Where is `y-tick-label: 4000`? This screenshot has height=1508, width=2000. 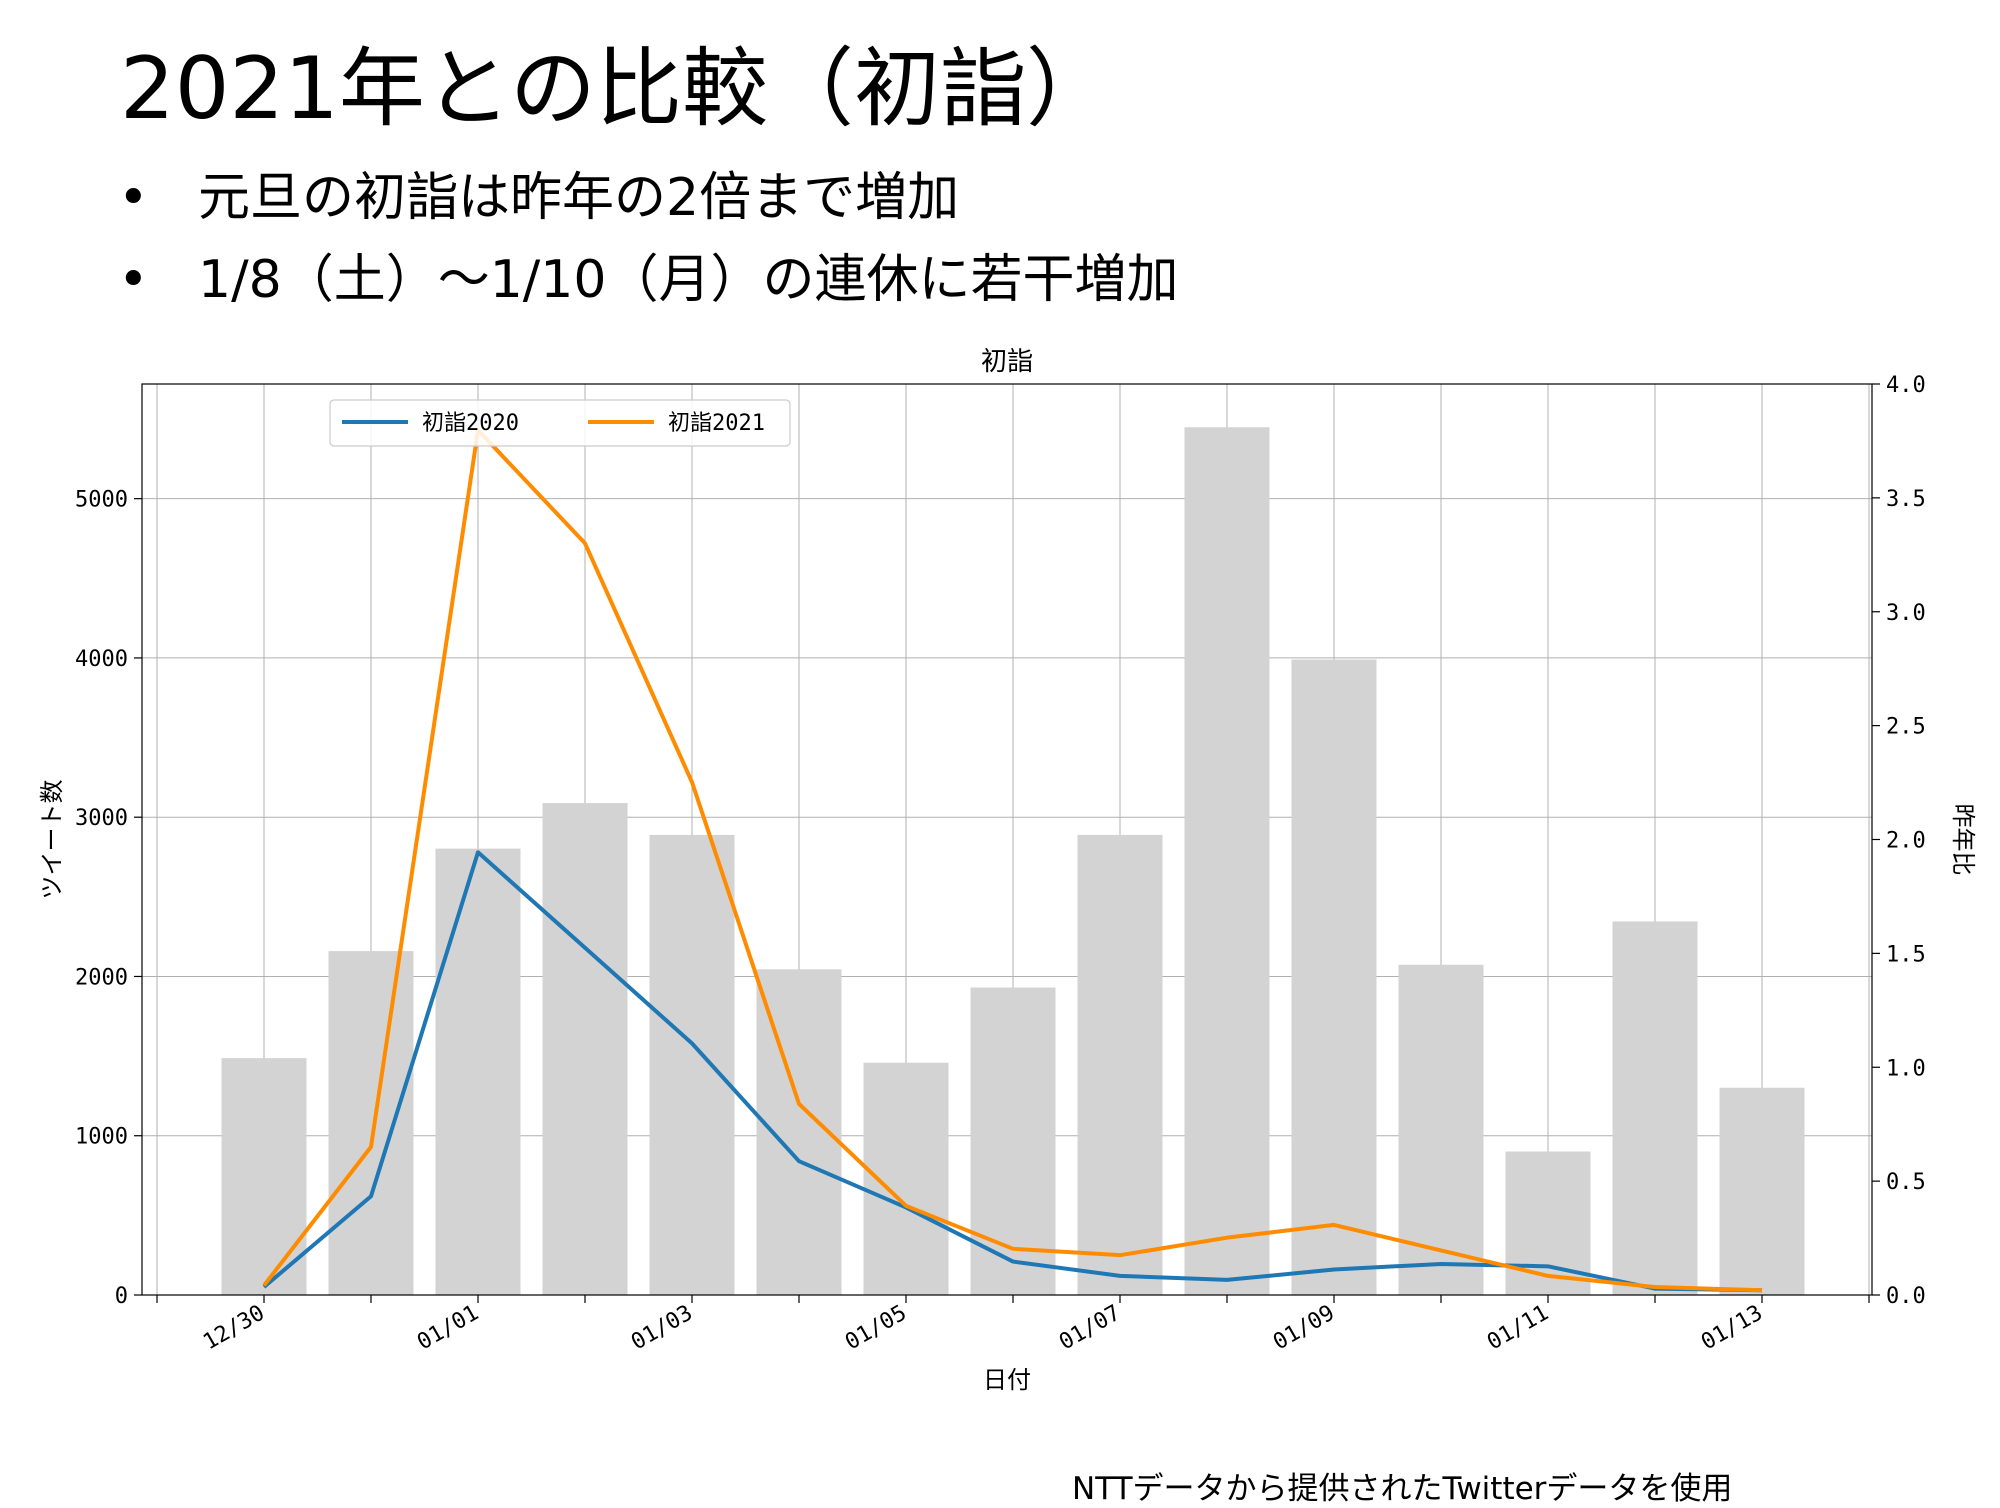 y-tick-label: 4000 is located at coordinates (101, 659).